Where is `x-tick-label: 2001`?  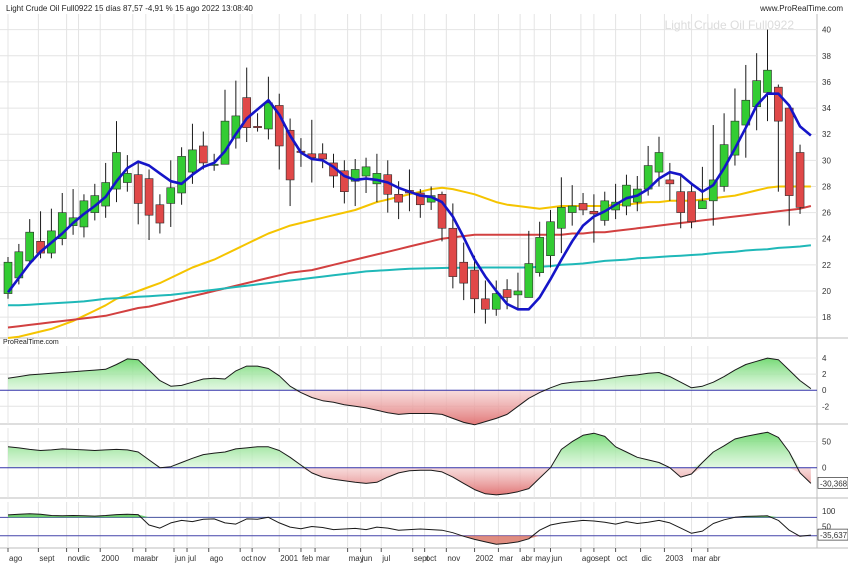
x-tick-label: 2001 is located at coordinates (289, 558).